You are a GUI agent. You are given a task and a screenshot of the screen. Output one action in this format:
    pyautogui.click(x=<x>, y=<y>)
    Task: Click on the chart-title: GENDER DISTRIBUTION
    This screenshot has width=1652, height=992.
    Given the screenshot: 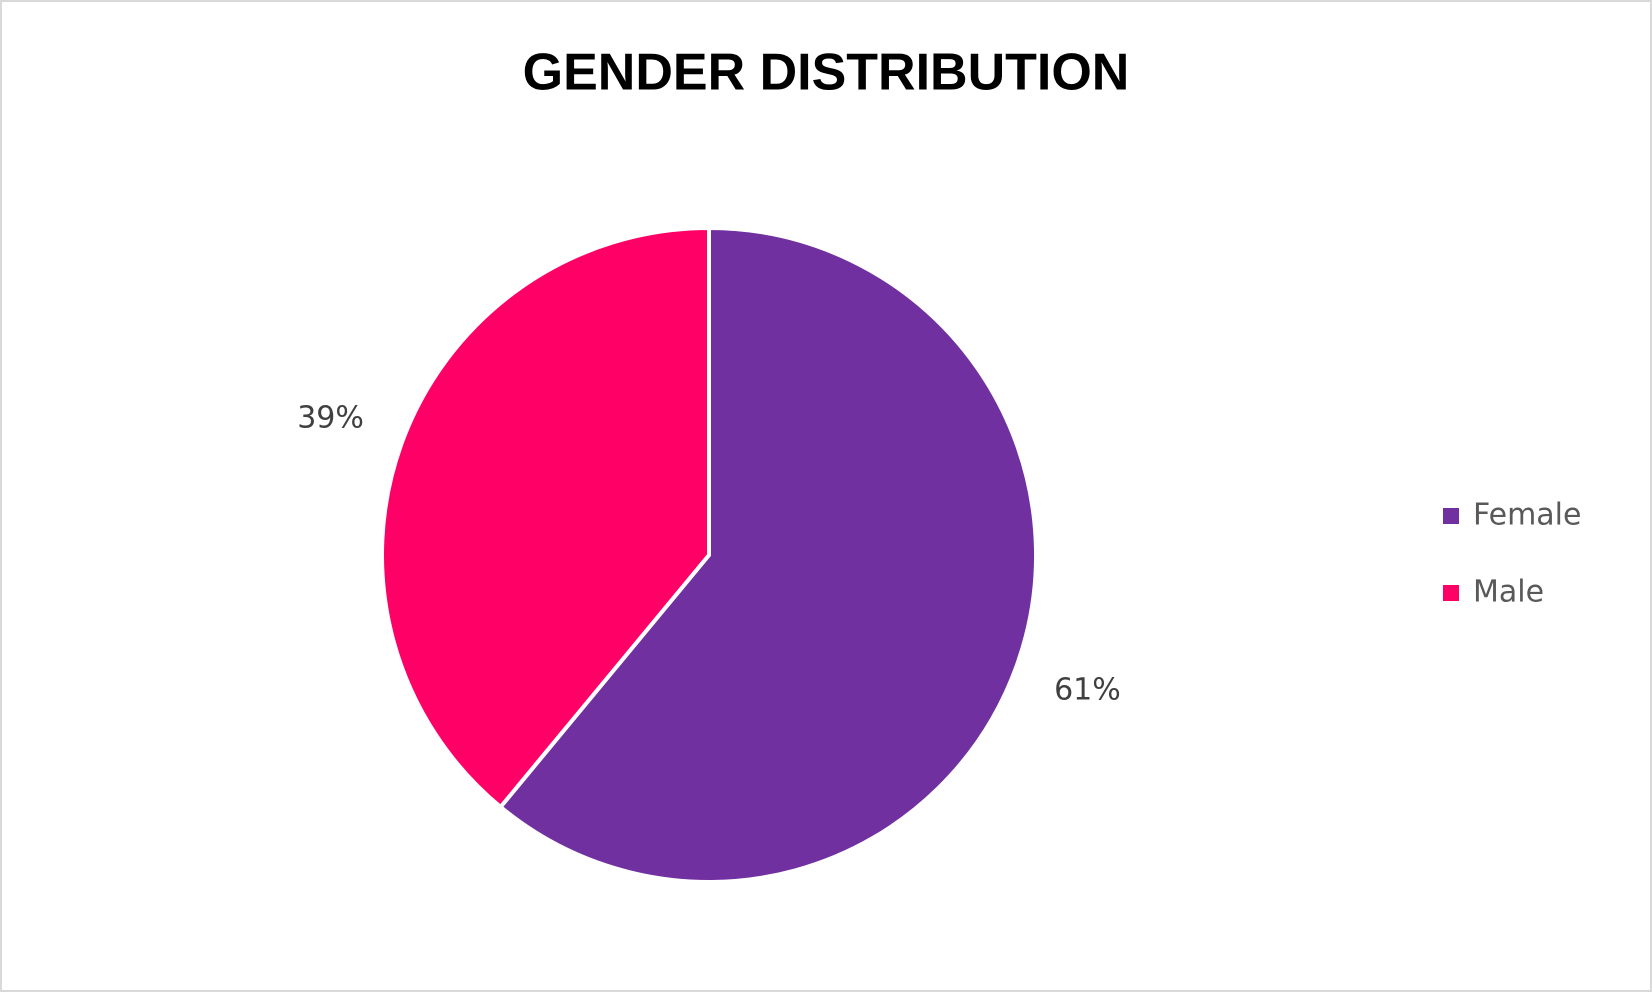 What is the action you would take?
    pyautogui.click(x=826, y=73)
    